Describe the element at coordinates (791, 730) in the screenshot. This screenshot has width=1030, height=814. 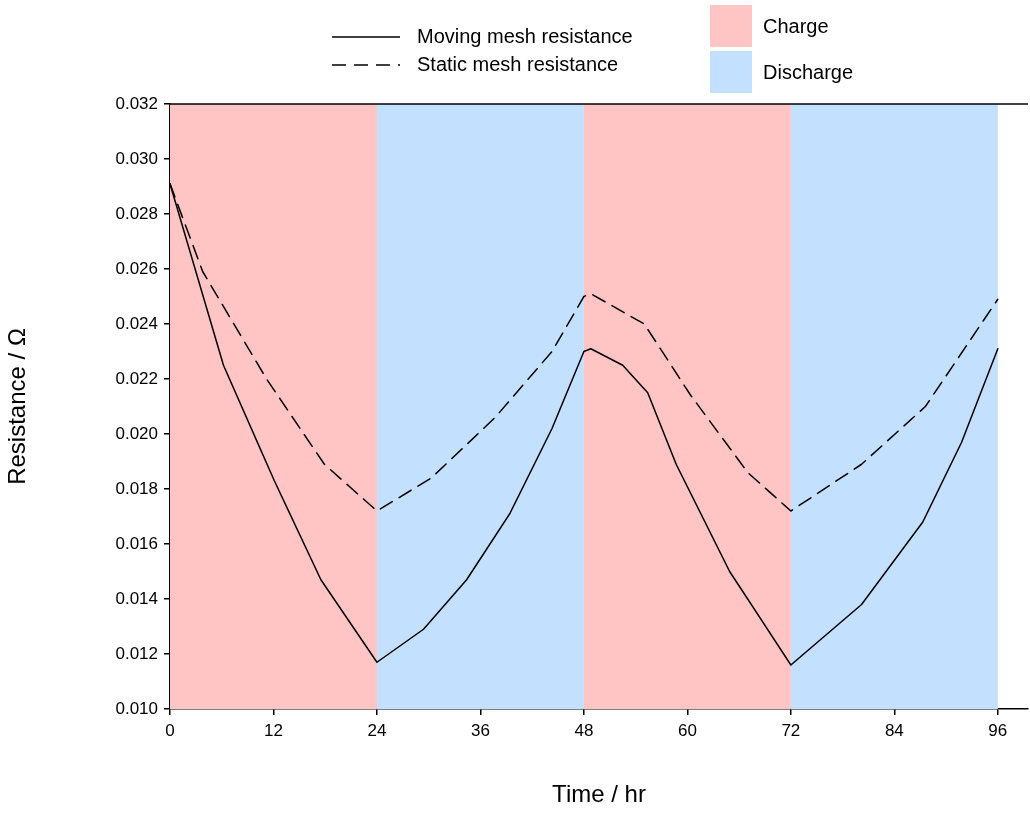
I see `x-tick-label: 72` at that location.